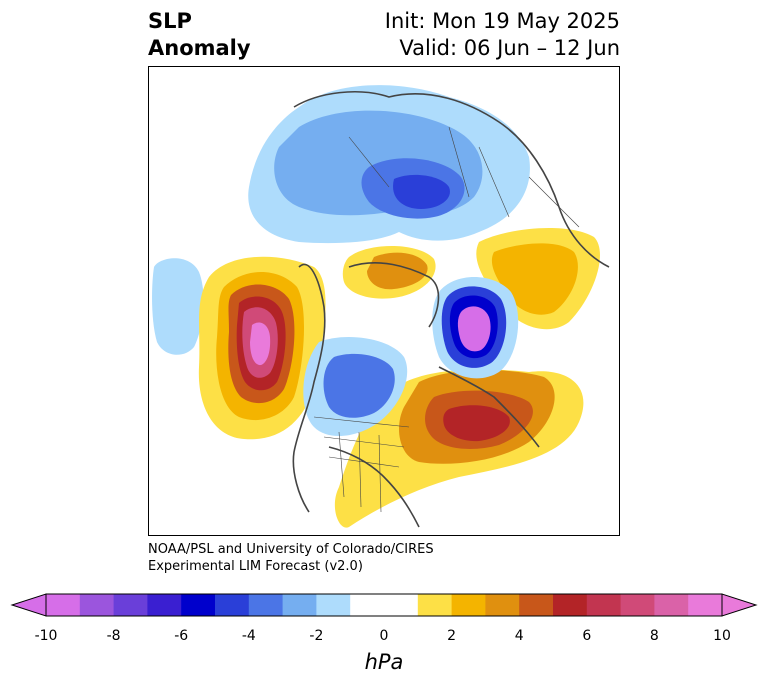 This screenshot has height=686, width=768. Describe the element at coordinates (421, 191) in the screenshot. I see `negative-anomaly-north-center` at that location.